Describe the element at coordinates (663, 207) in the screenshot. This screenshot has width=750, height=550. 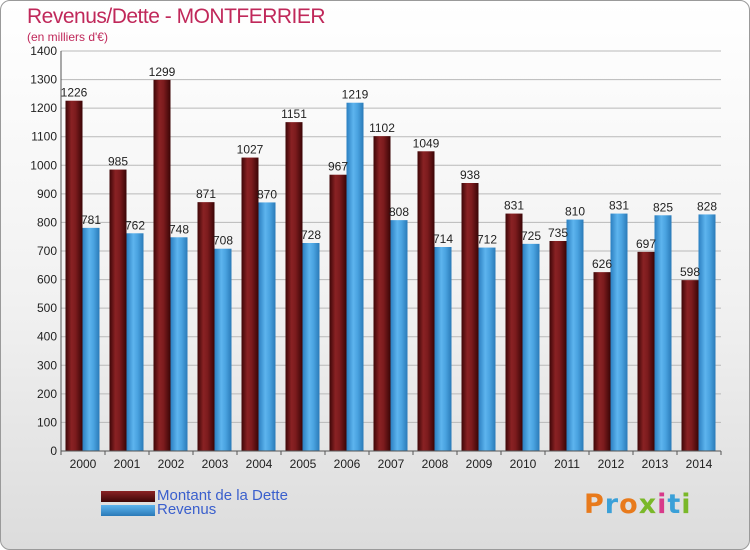
I see `data-label: 825` at that location.